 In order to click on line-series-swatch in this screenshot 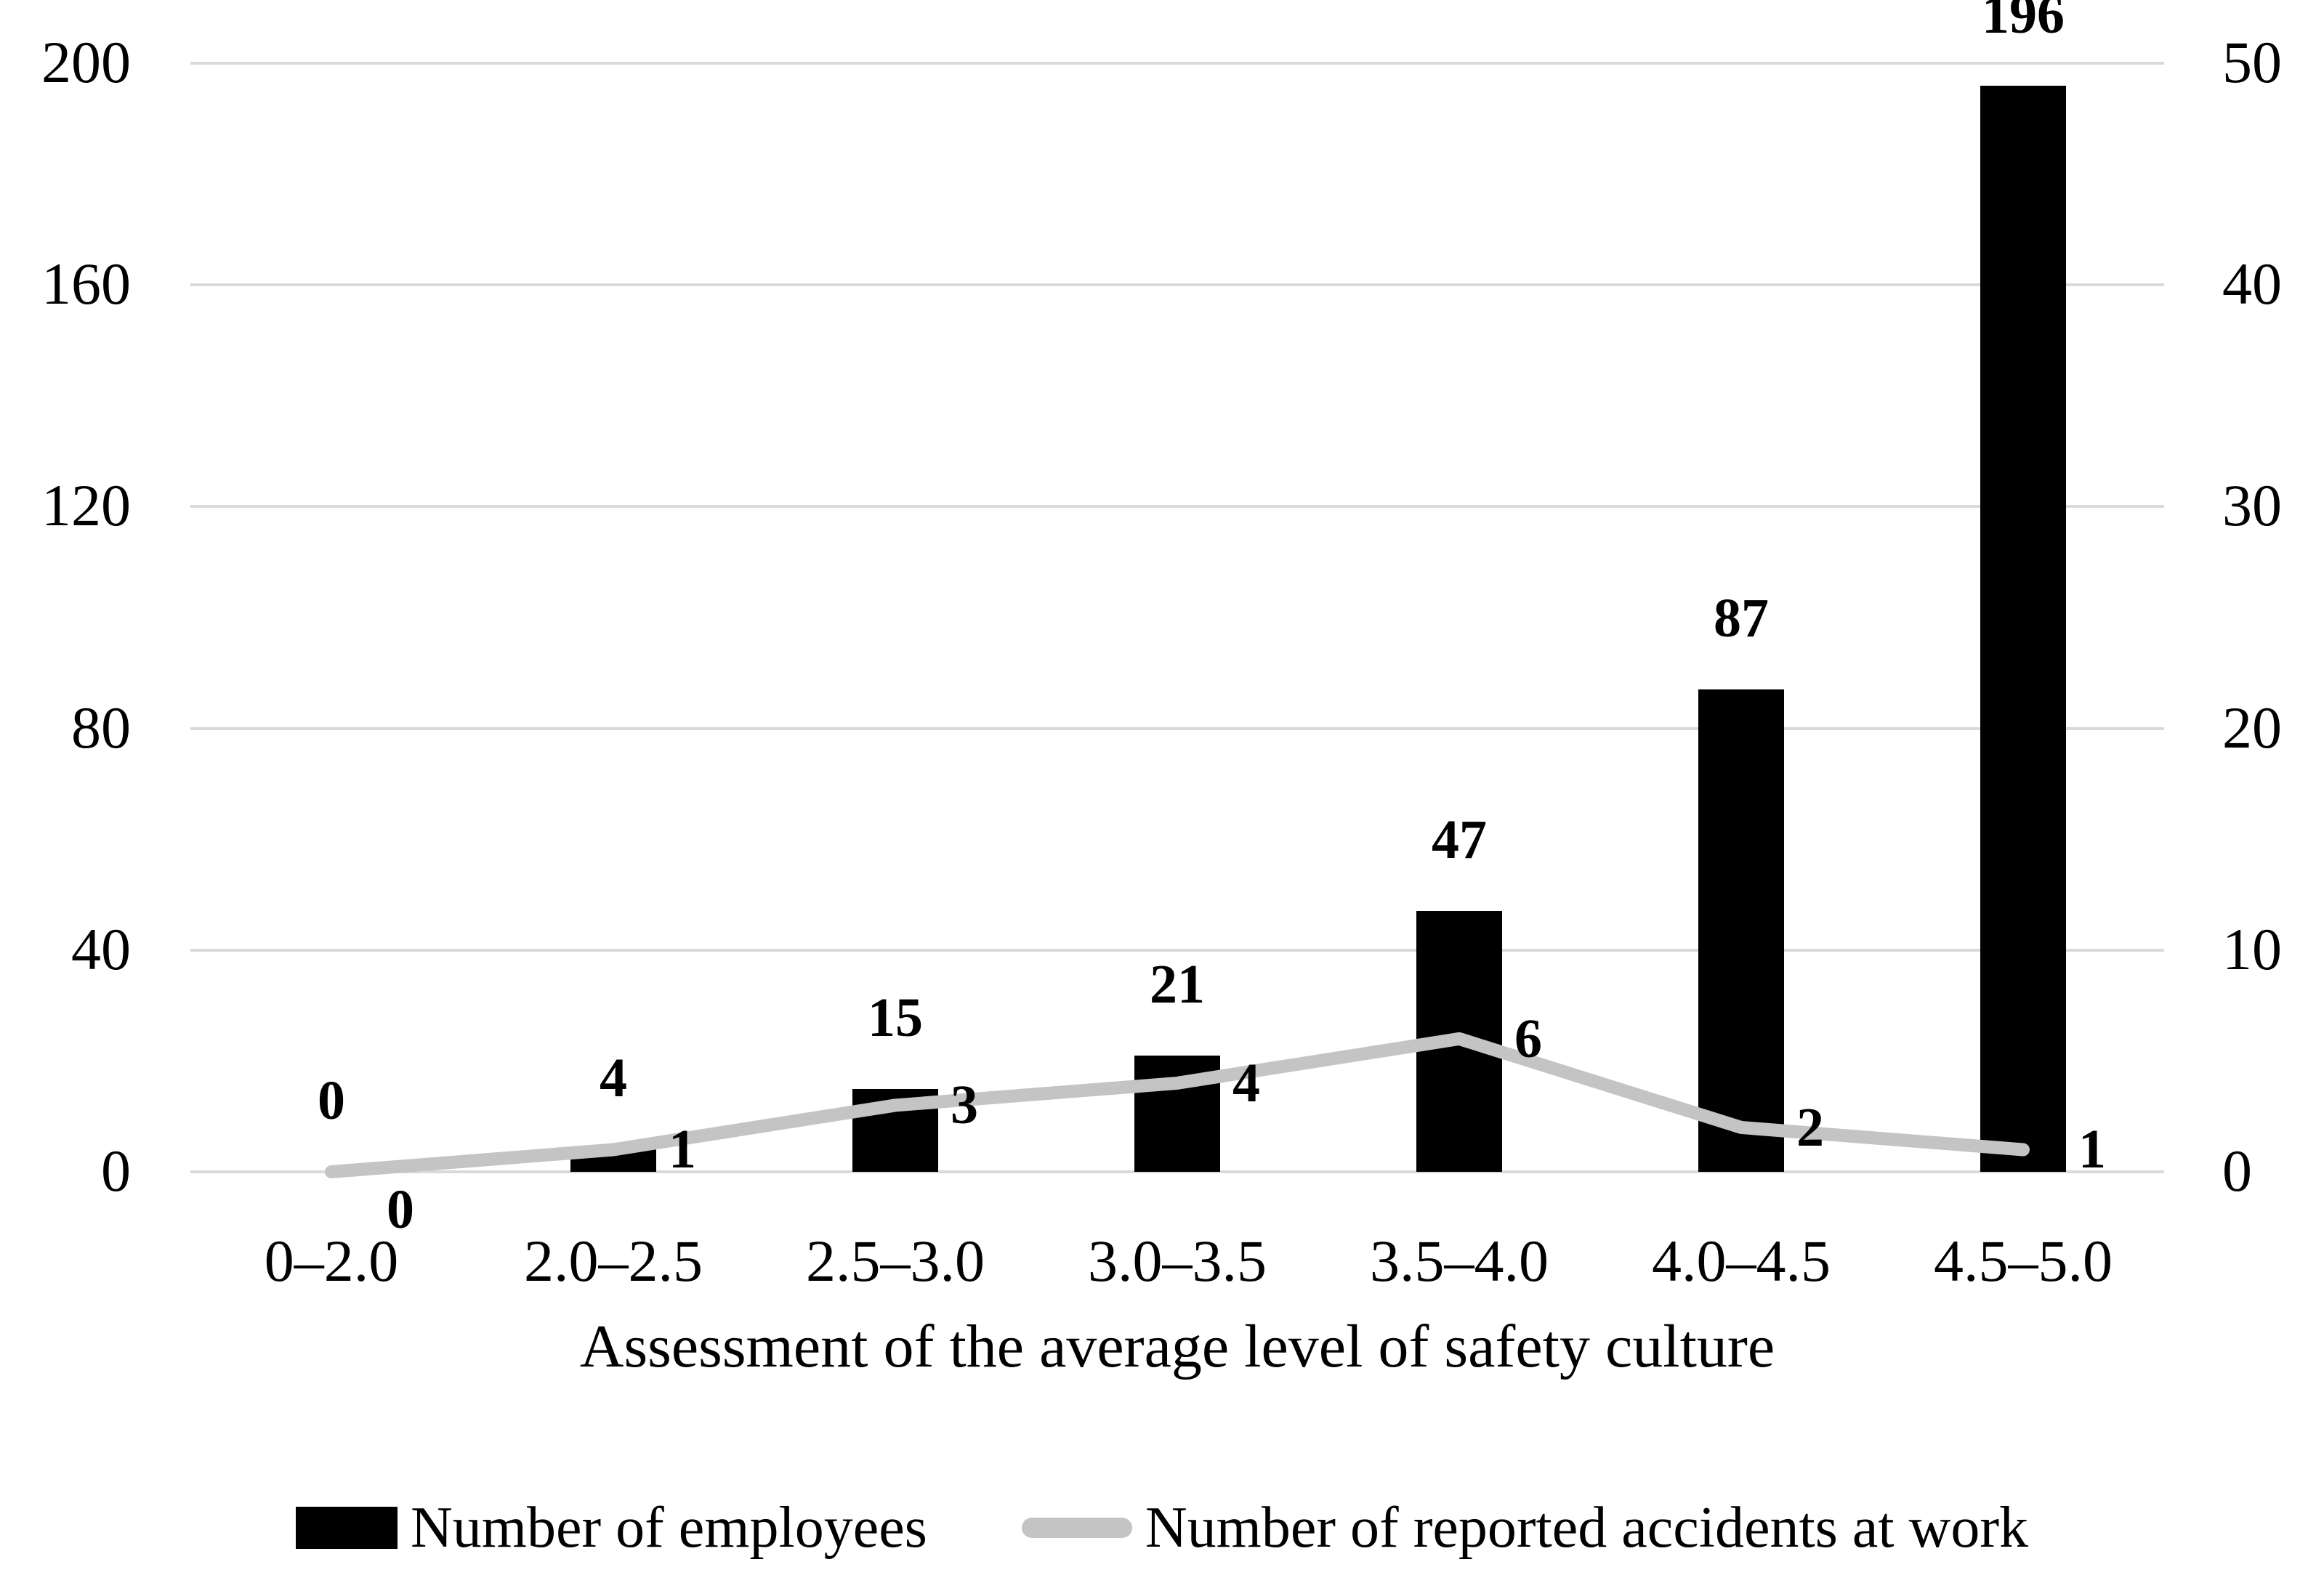, I will do `click(1076, 1528)`.